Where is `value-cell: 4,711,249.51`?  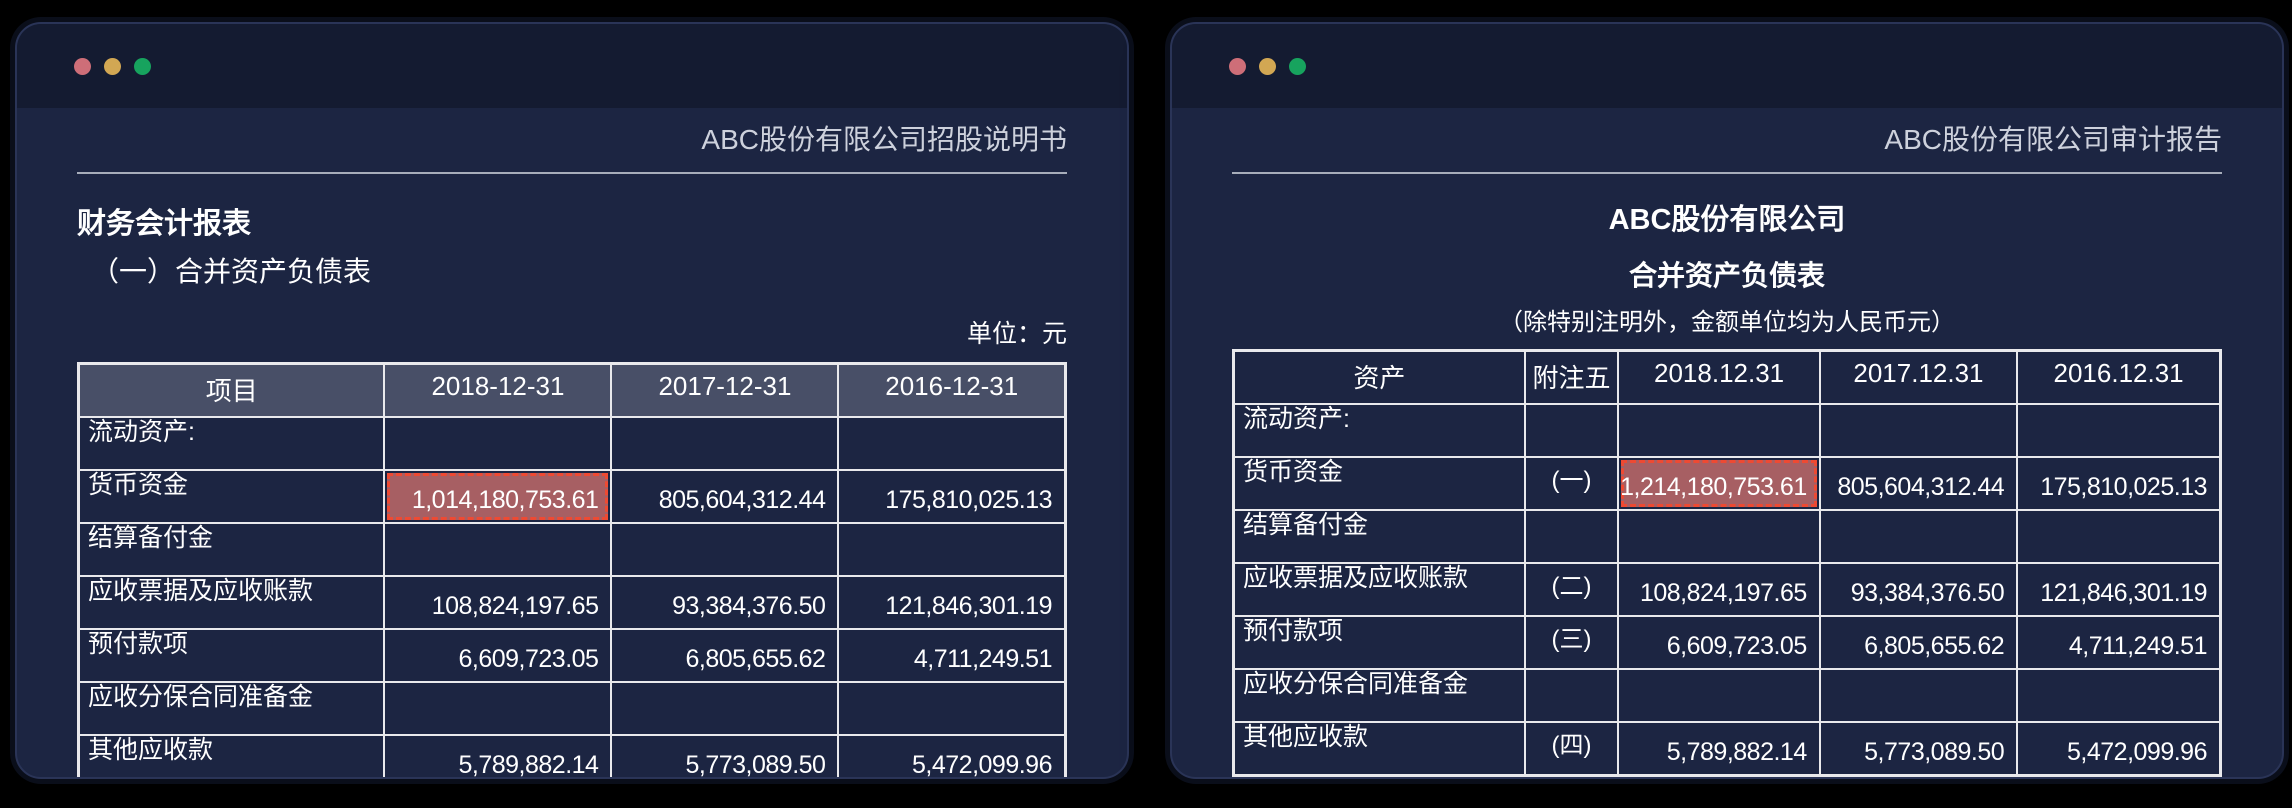
value-cell: 4,711,249.51 is located at coordinates (2119, 642).